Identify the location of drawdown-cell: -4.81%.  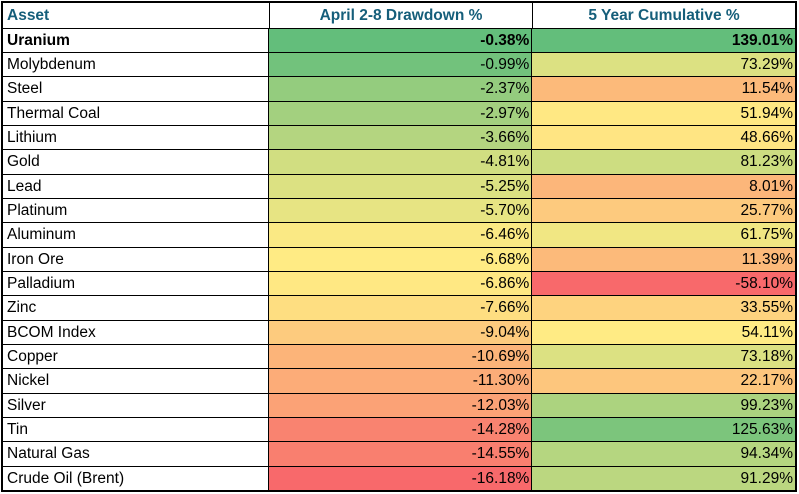
(399, 162).